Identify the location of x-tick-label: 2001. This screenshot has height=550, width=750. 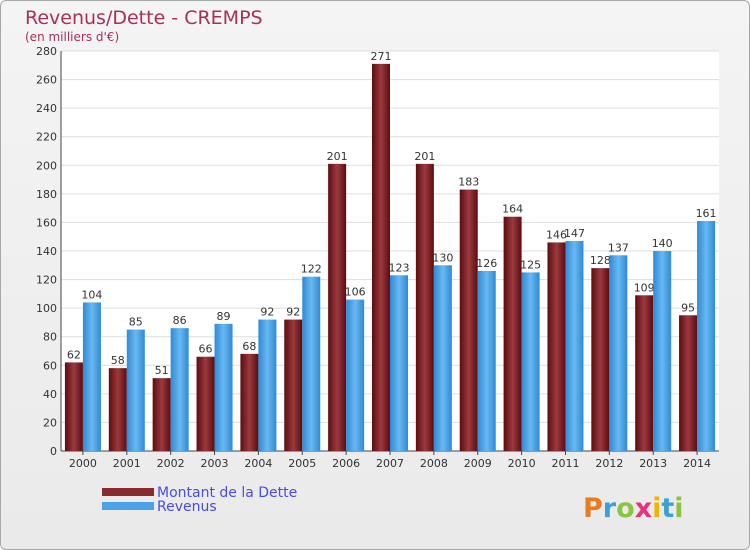
(127, 463).